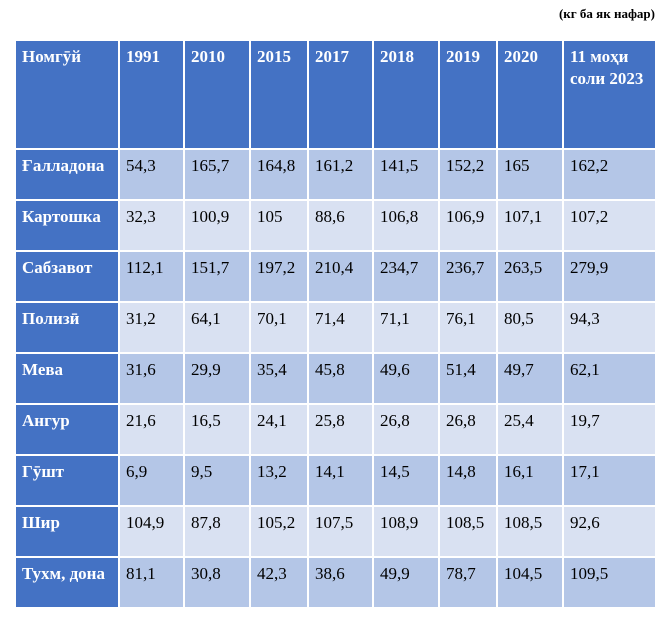 This screenshot has height=627, width=669. I want to click on table-cell: 161,2, so click(340, 174).